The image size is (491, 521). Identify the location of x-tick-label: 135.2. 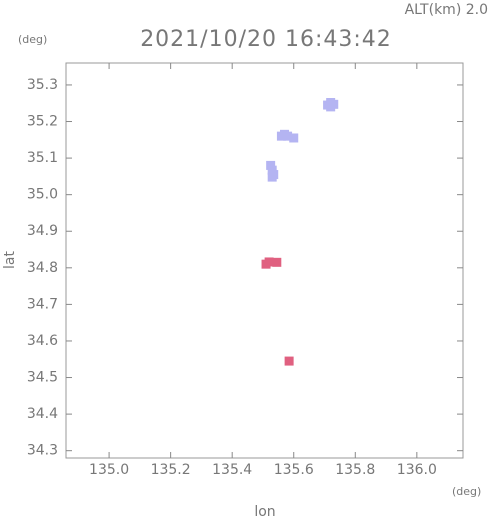
(171, 470).